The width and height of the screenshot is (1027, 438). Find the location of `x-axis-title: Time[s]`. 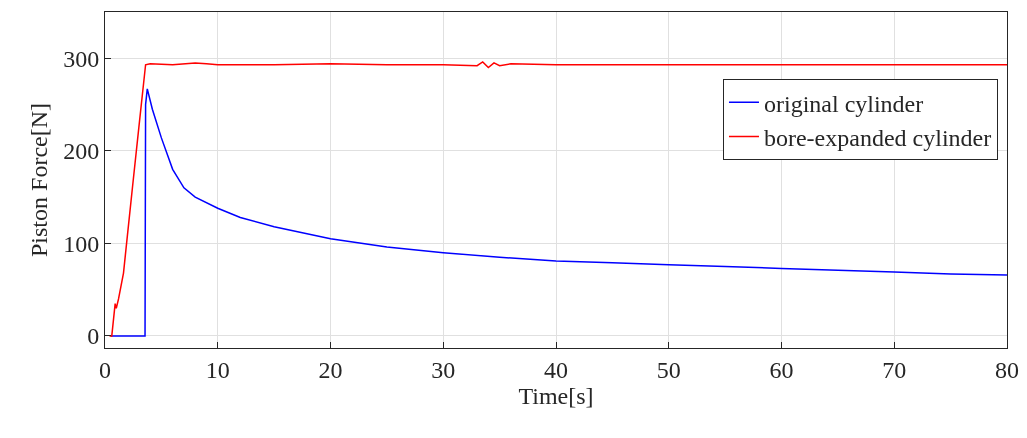

x-axis-title: Time[s] is located at coordinates (556, 396).